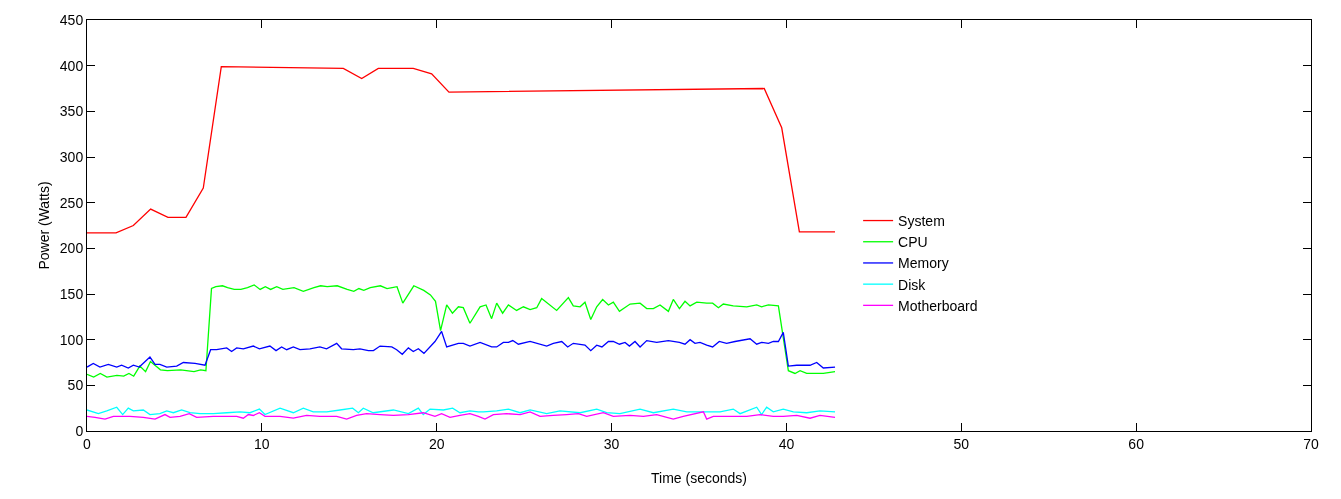  Describe the element at coordinates (611, 443) in the screenshot. I see `x-tick-label: 30` at that location.